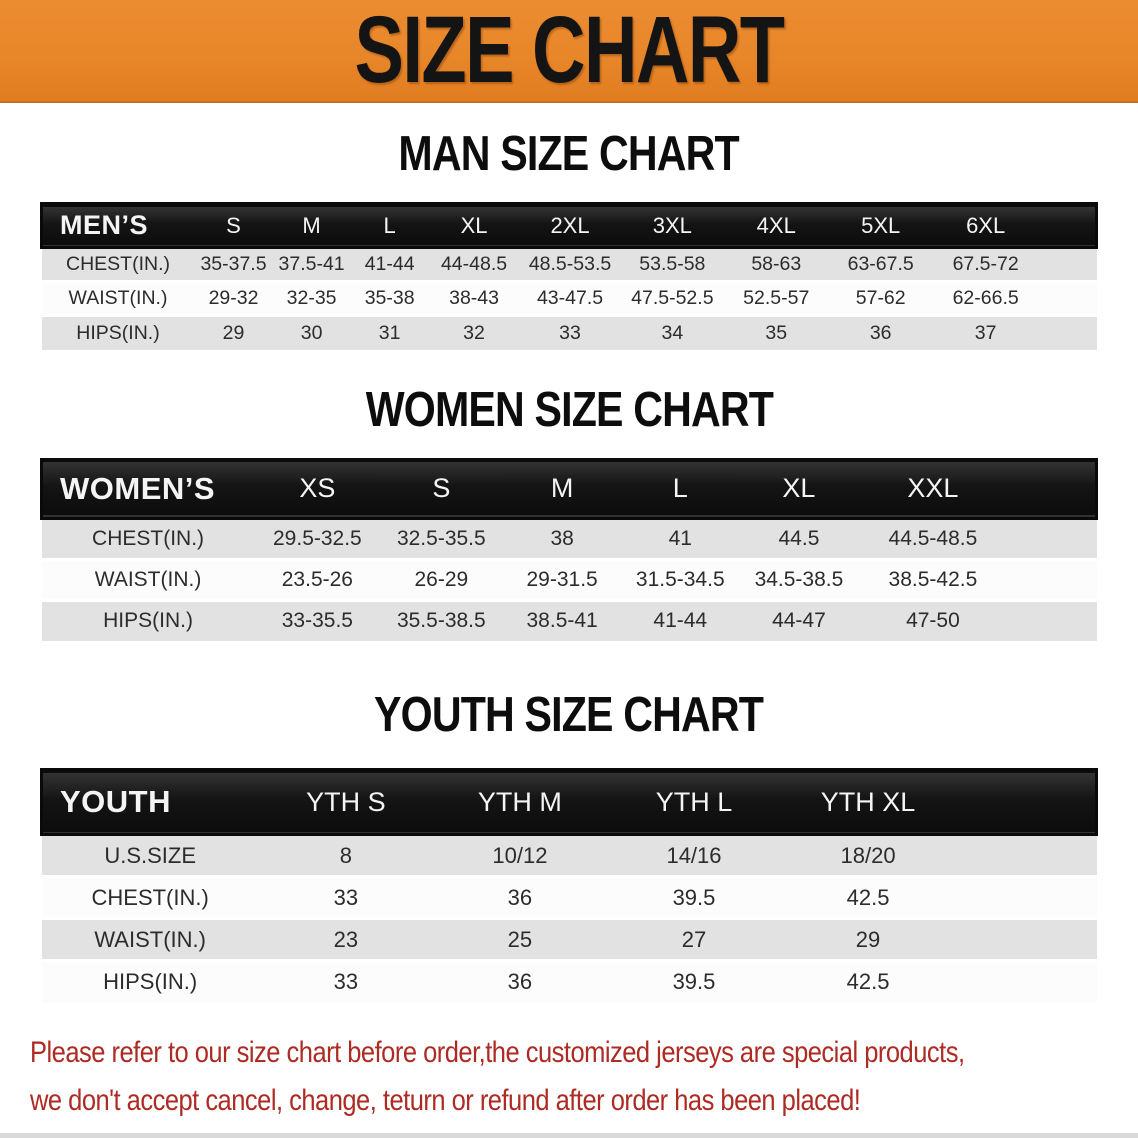 This screenshot has width=1138, height=1138. I want to click on youth-cell-value: 18/20, so click(868, 855).